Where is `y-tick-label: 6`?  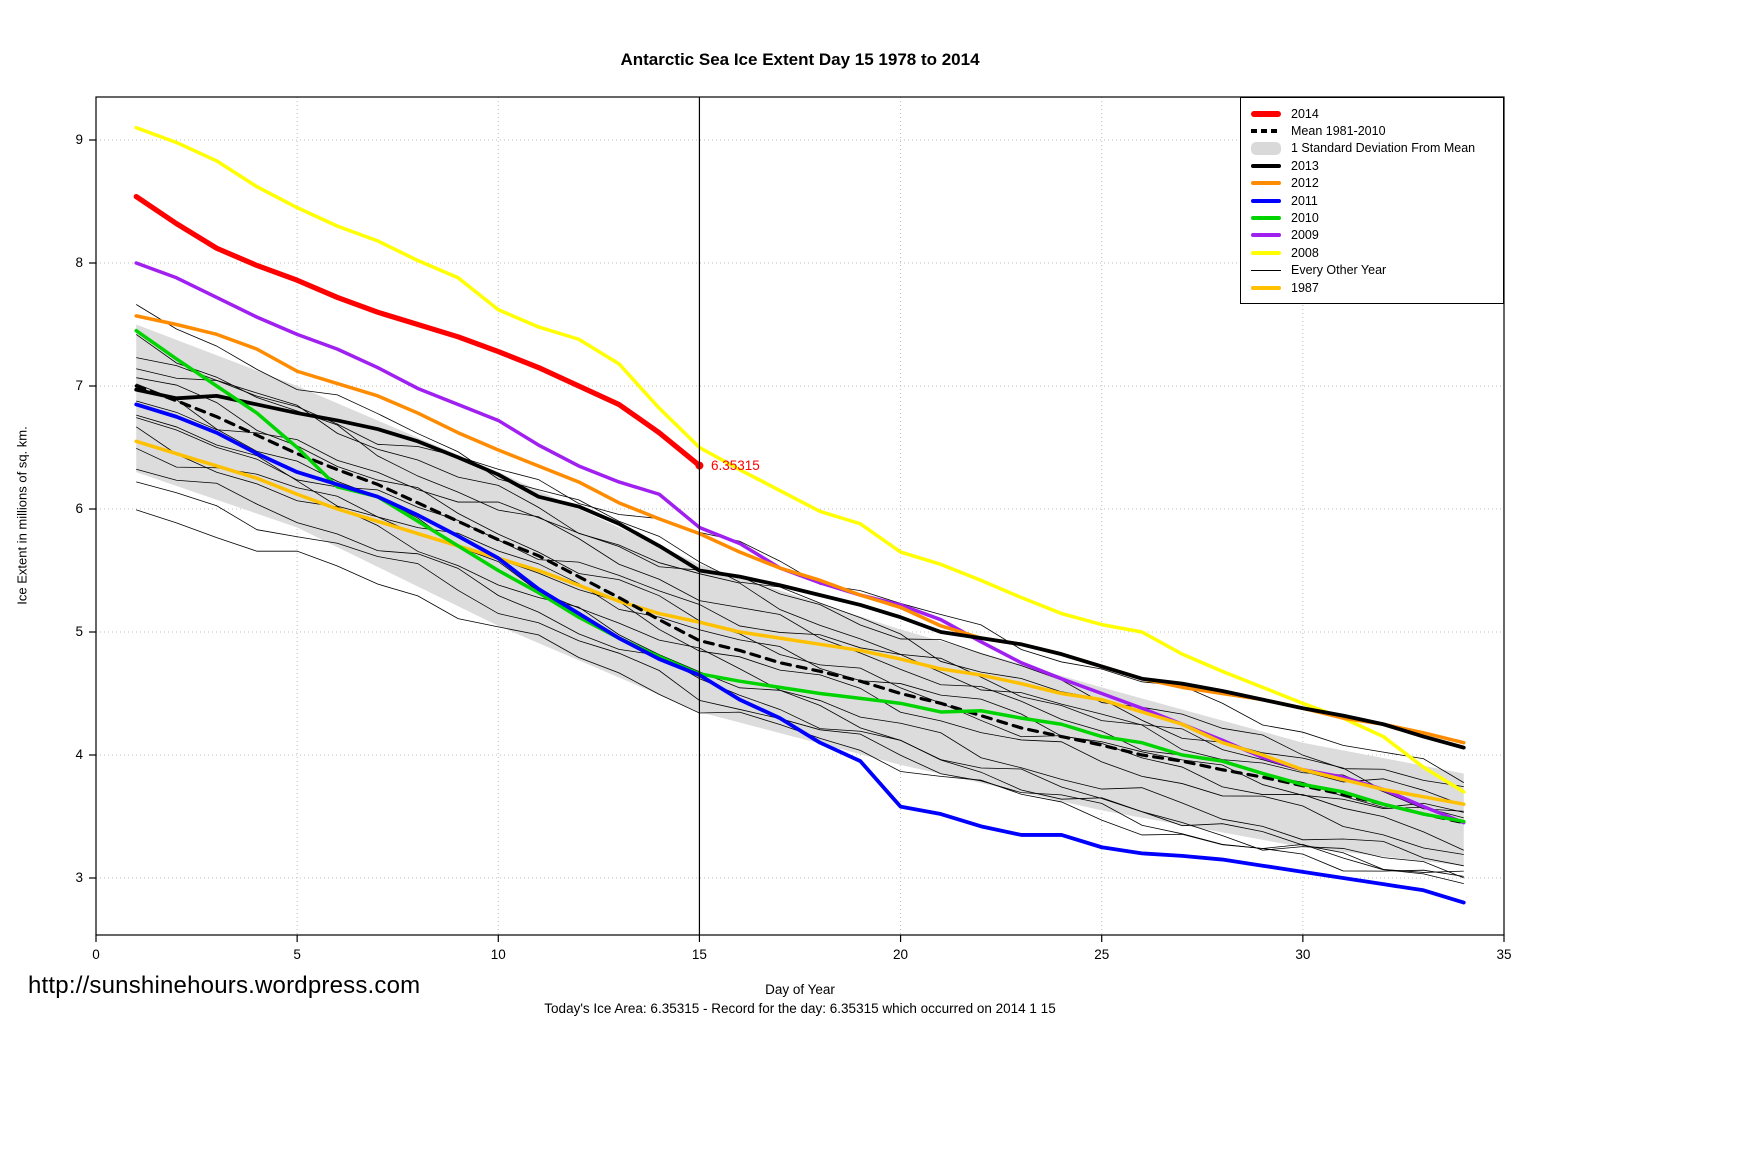
y-tick-label: 6 is located at coordinates (79, 508).